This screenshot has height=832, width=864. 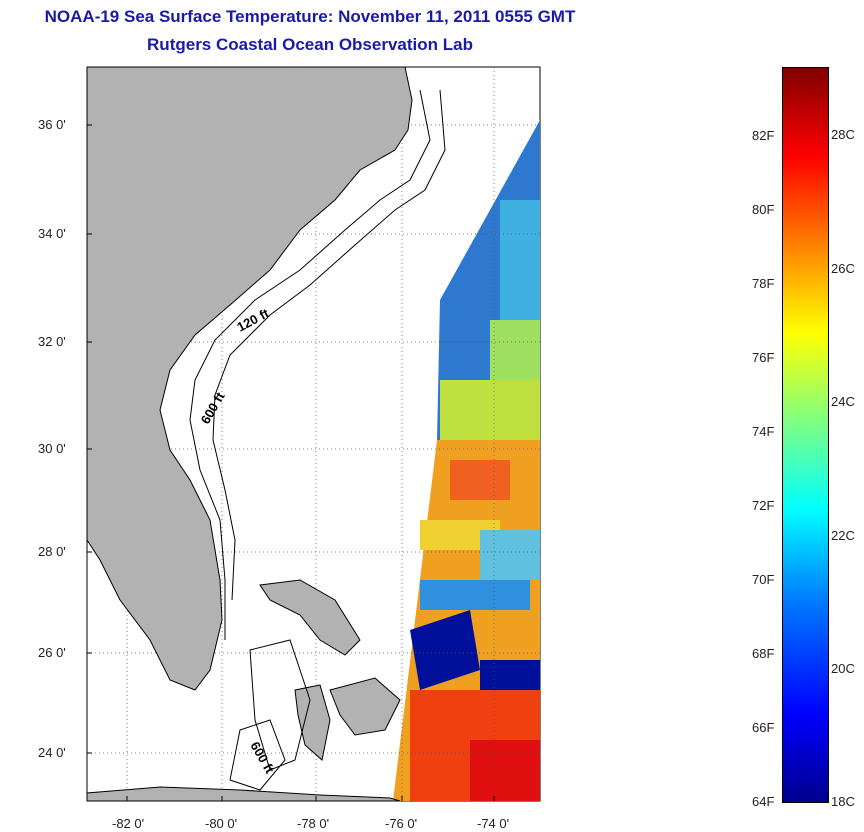 I want to click on colorbar-label-c: 26C, so click(x=843, y=268).